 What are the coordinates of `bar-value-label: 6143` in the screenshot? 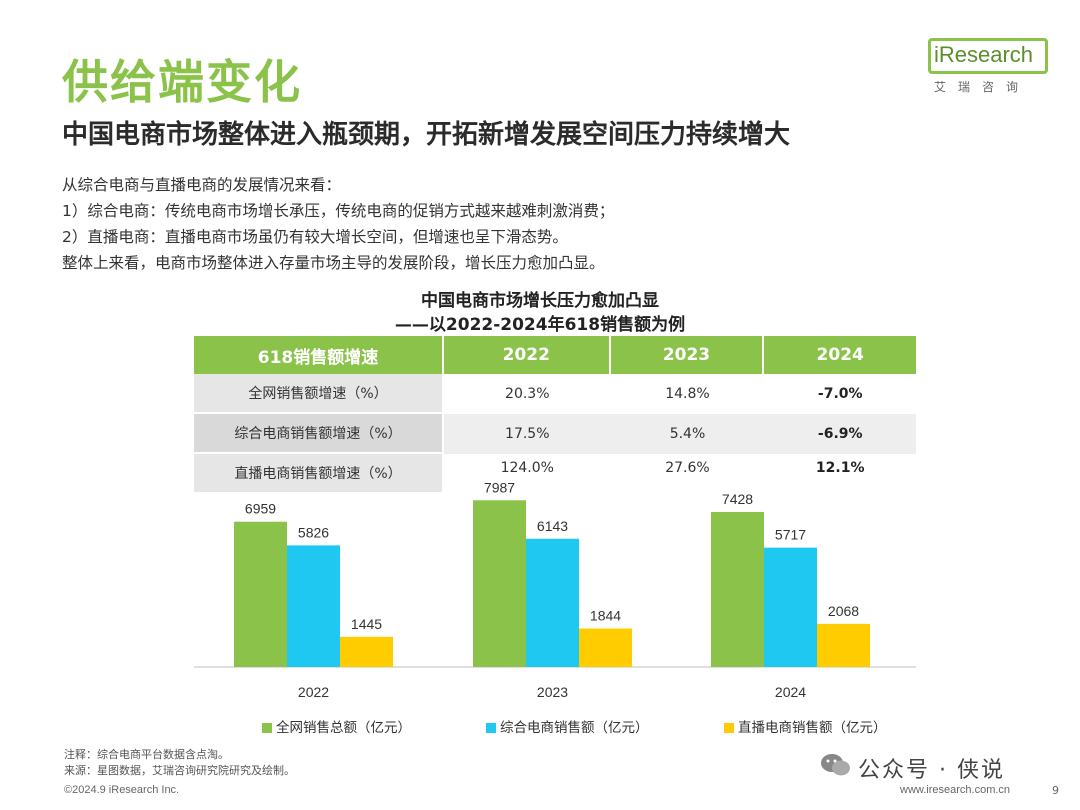 It's located at (552, 526).